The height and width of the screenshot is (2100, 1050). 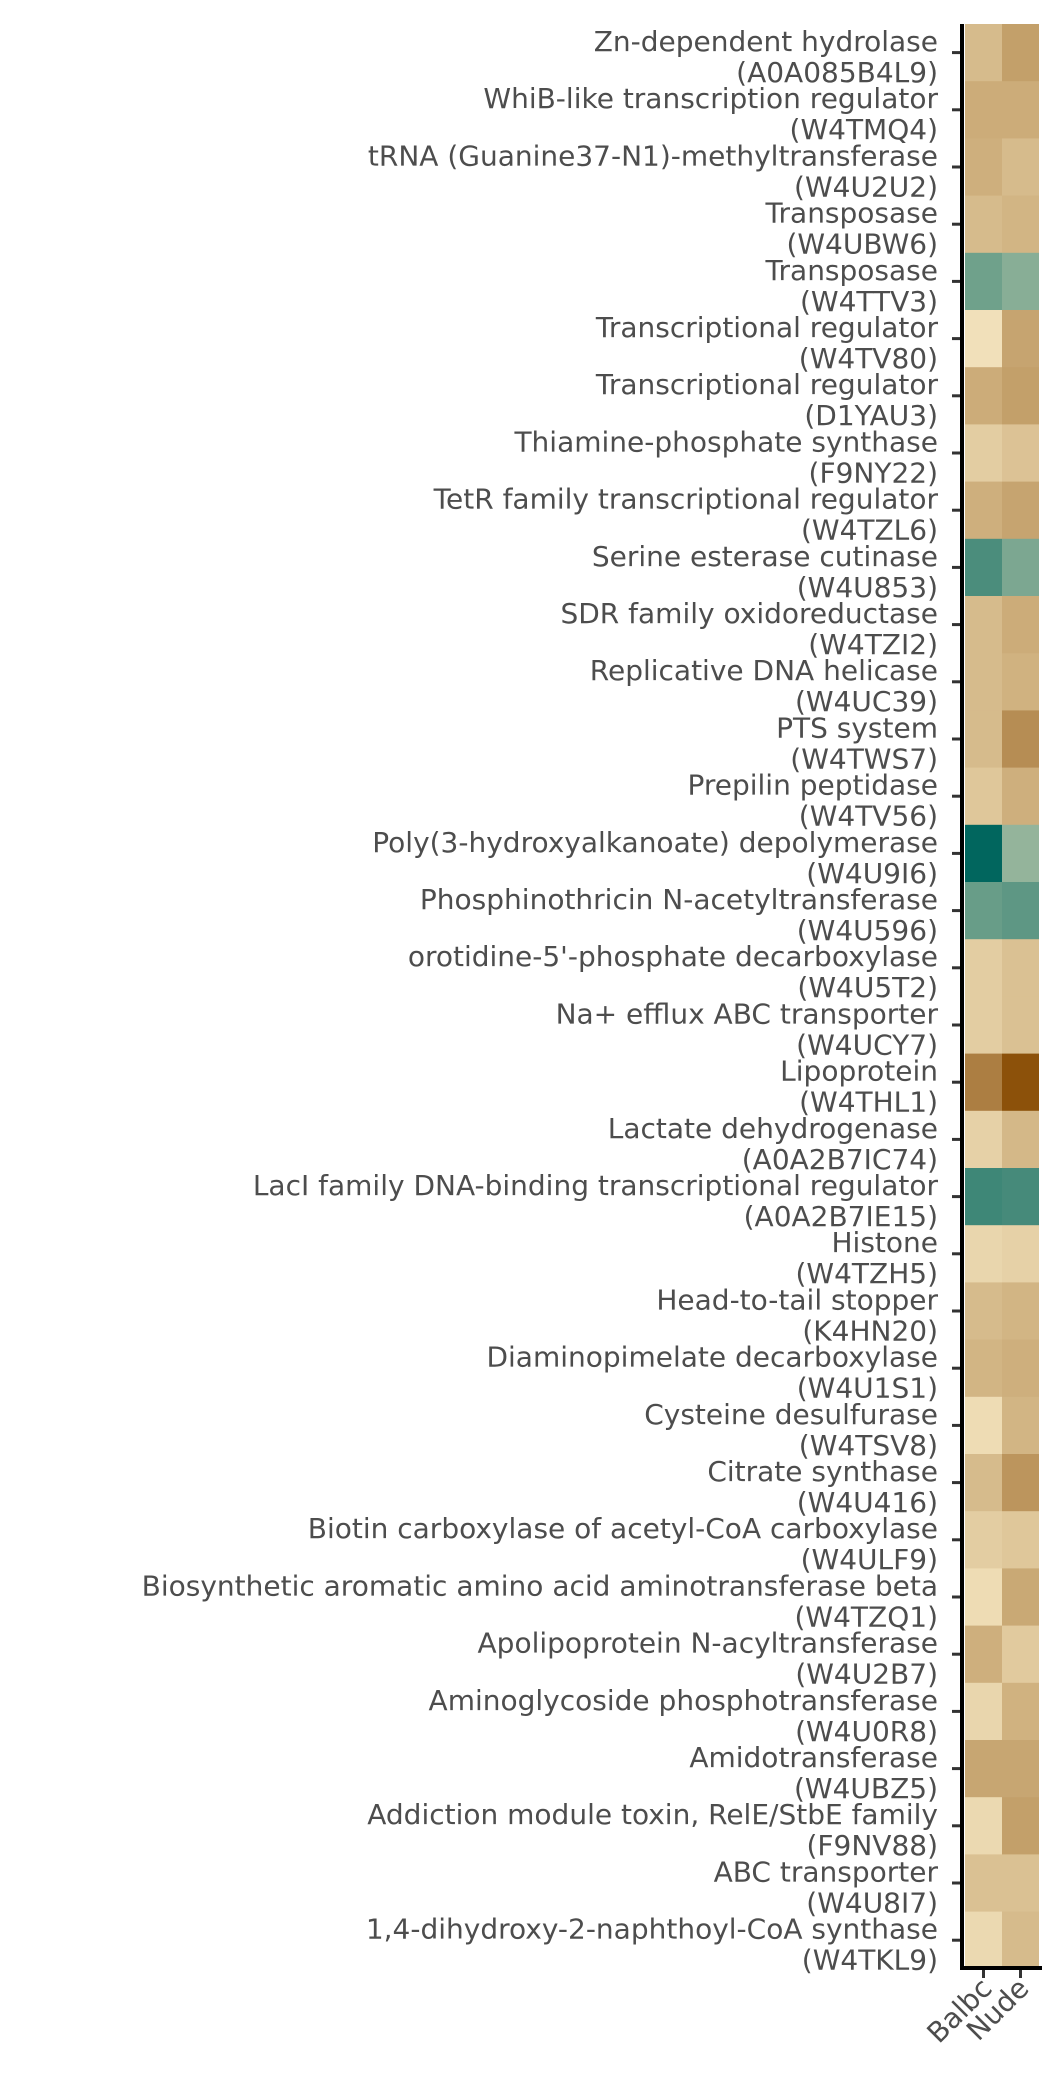 I want to click on y-tick-label-name: Addiction module toxin, RelE/StbE family, so click(x=652, y=1814).